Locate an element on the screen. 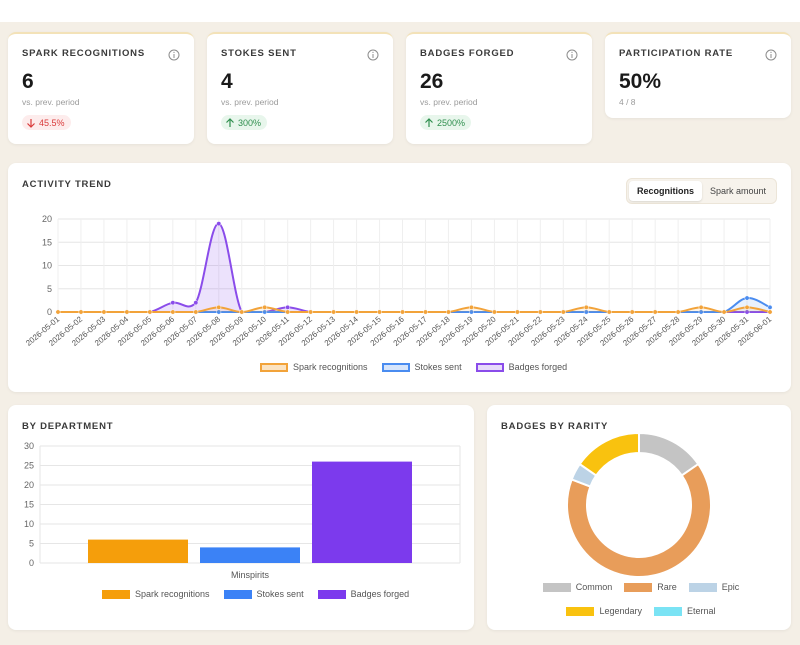 The width and height of the screenshot is (800, 645). toggle-recognitions: Recognitions is located at coordinates (665, 191).